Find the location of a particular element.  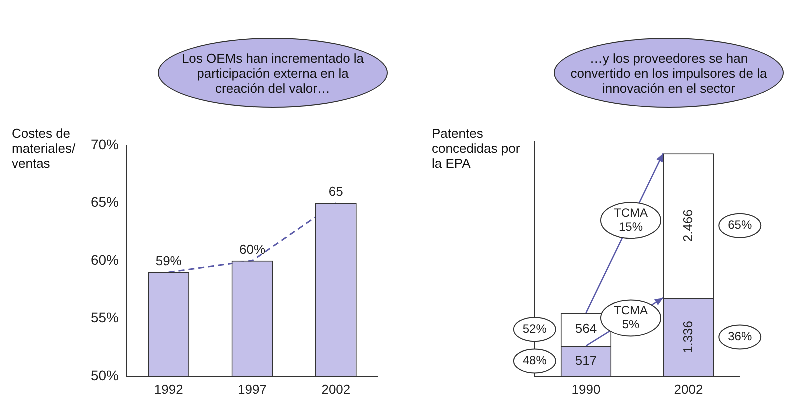

x-tick-label: 1990 is located at coordinates (586, 389).